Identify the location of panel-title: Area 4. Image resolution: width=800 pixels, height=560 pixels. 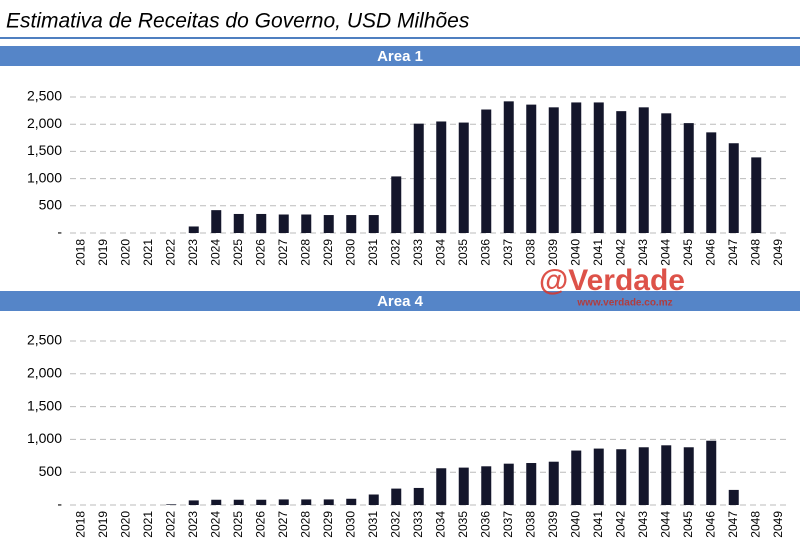
(400, 301).